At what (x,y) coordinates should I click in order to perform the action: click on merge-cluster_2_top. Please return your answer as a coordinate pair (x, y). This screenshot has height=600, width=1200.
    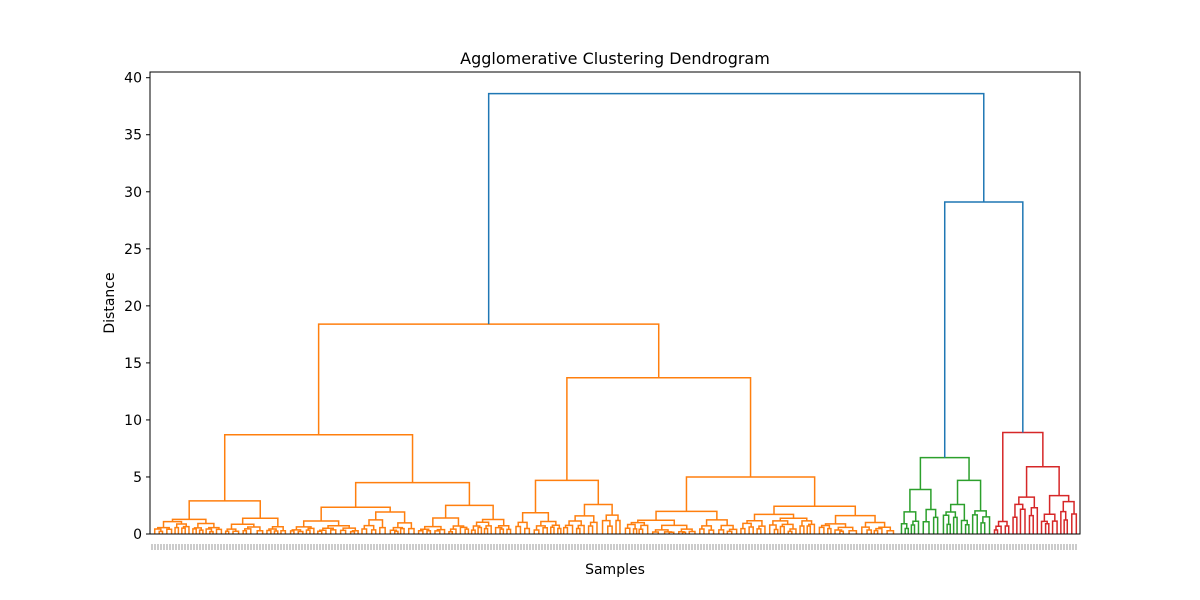
    Looking at the image, I should click on (944, 473).